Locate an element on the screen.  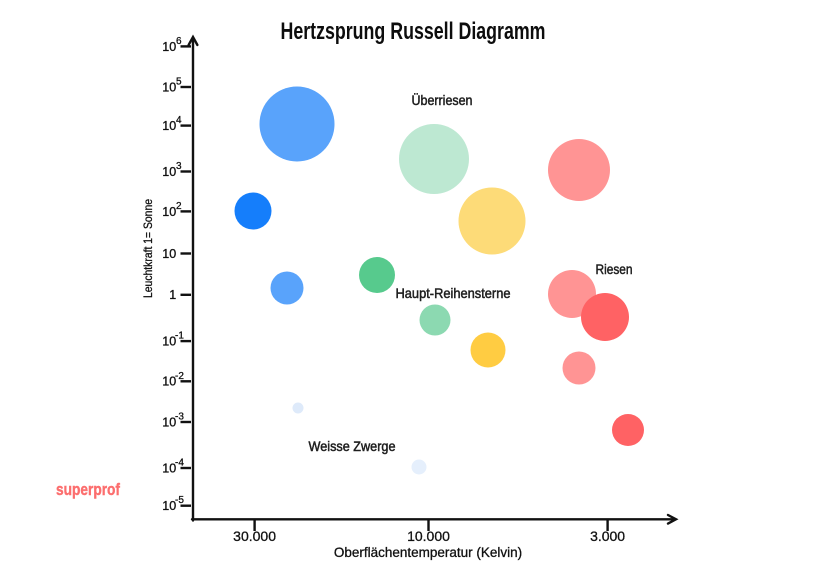
svg-text: -4 is located at coordinates (179, 463).